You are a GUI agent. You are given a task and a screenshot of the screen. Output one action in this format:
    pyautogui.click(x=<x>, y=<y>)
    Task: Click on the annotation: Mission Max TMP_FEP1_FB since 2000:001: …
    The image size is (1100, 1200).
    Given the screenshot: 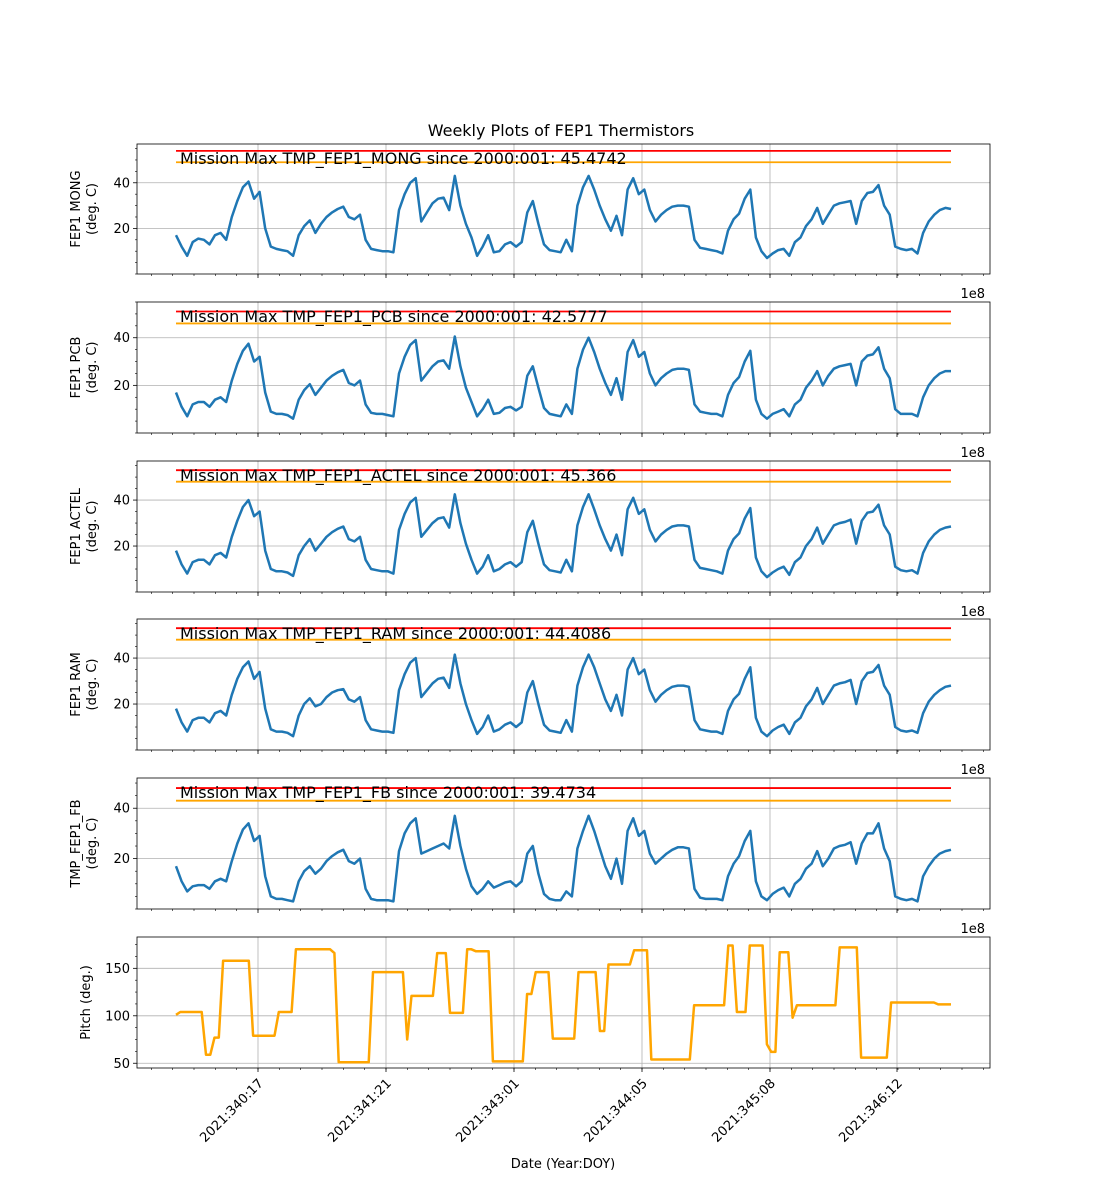 What is the action you would take?
    pyautogui.click(x=388, y=793)
    